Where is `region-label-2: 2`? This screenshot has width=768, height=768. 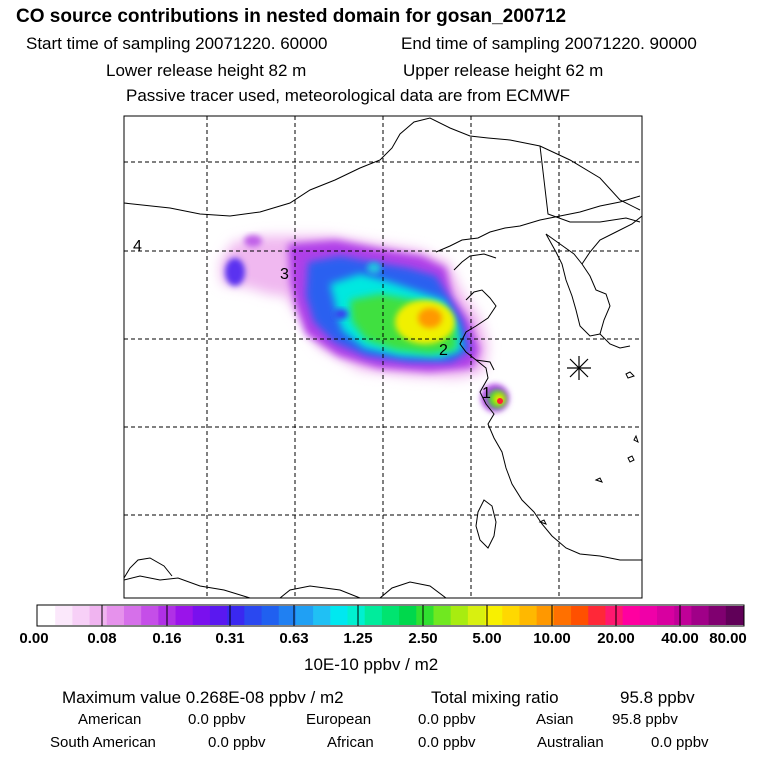
region-label-2: 2 is located at coordinates (443, 350).